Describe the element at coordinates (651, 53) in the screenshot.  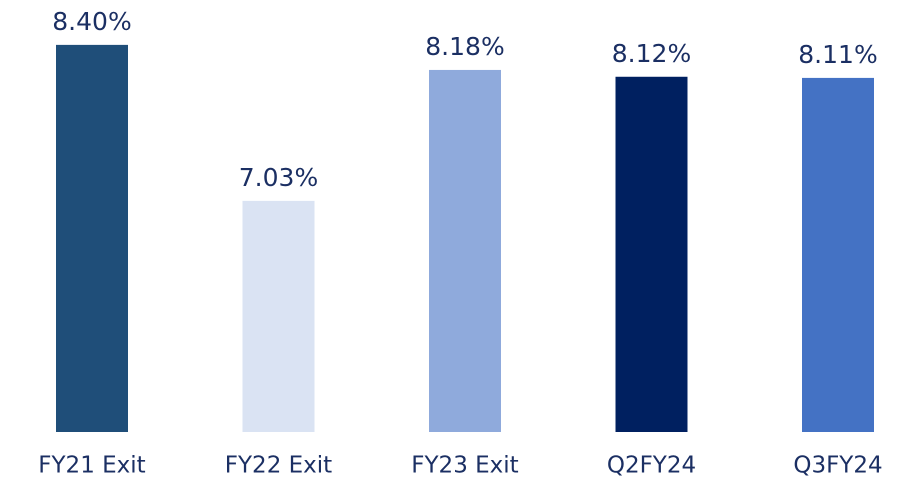
I see `value-label: 8.12%` at that location.